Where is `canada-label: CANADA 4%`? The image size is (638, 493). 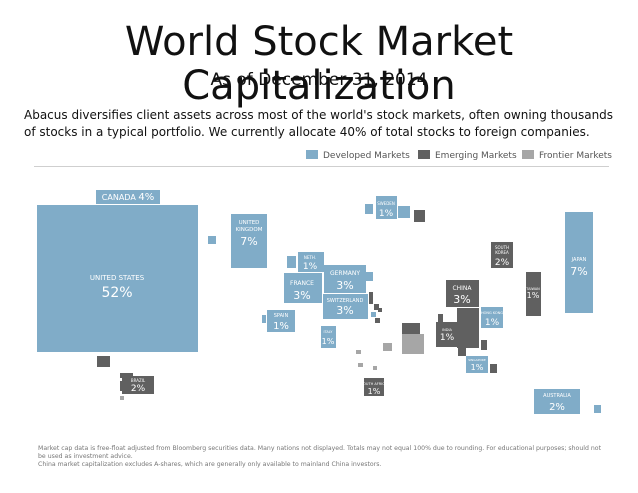 canada-label: CANADA 4% is located at coordinates (128, 197).